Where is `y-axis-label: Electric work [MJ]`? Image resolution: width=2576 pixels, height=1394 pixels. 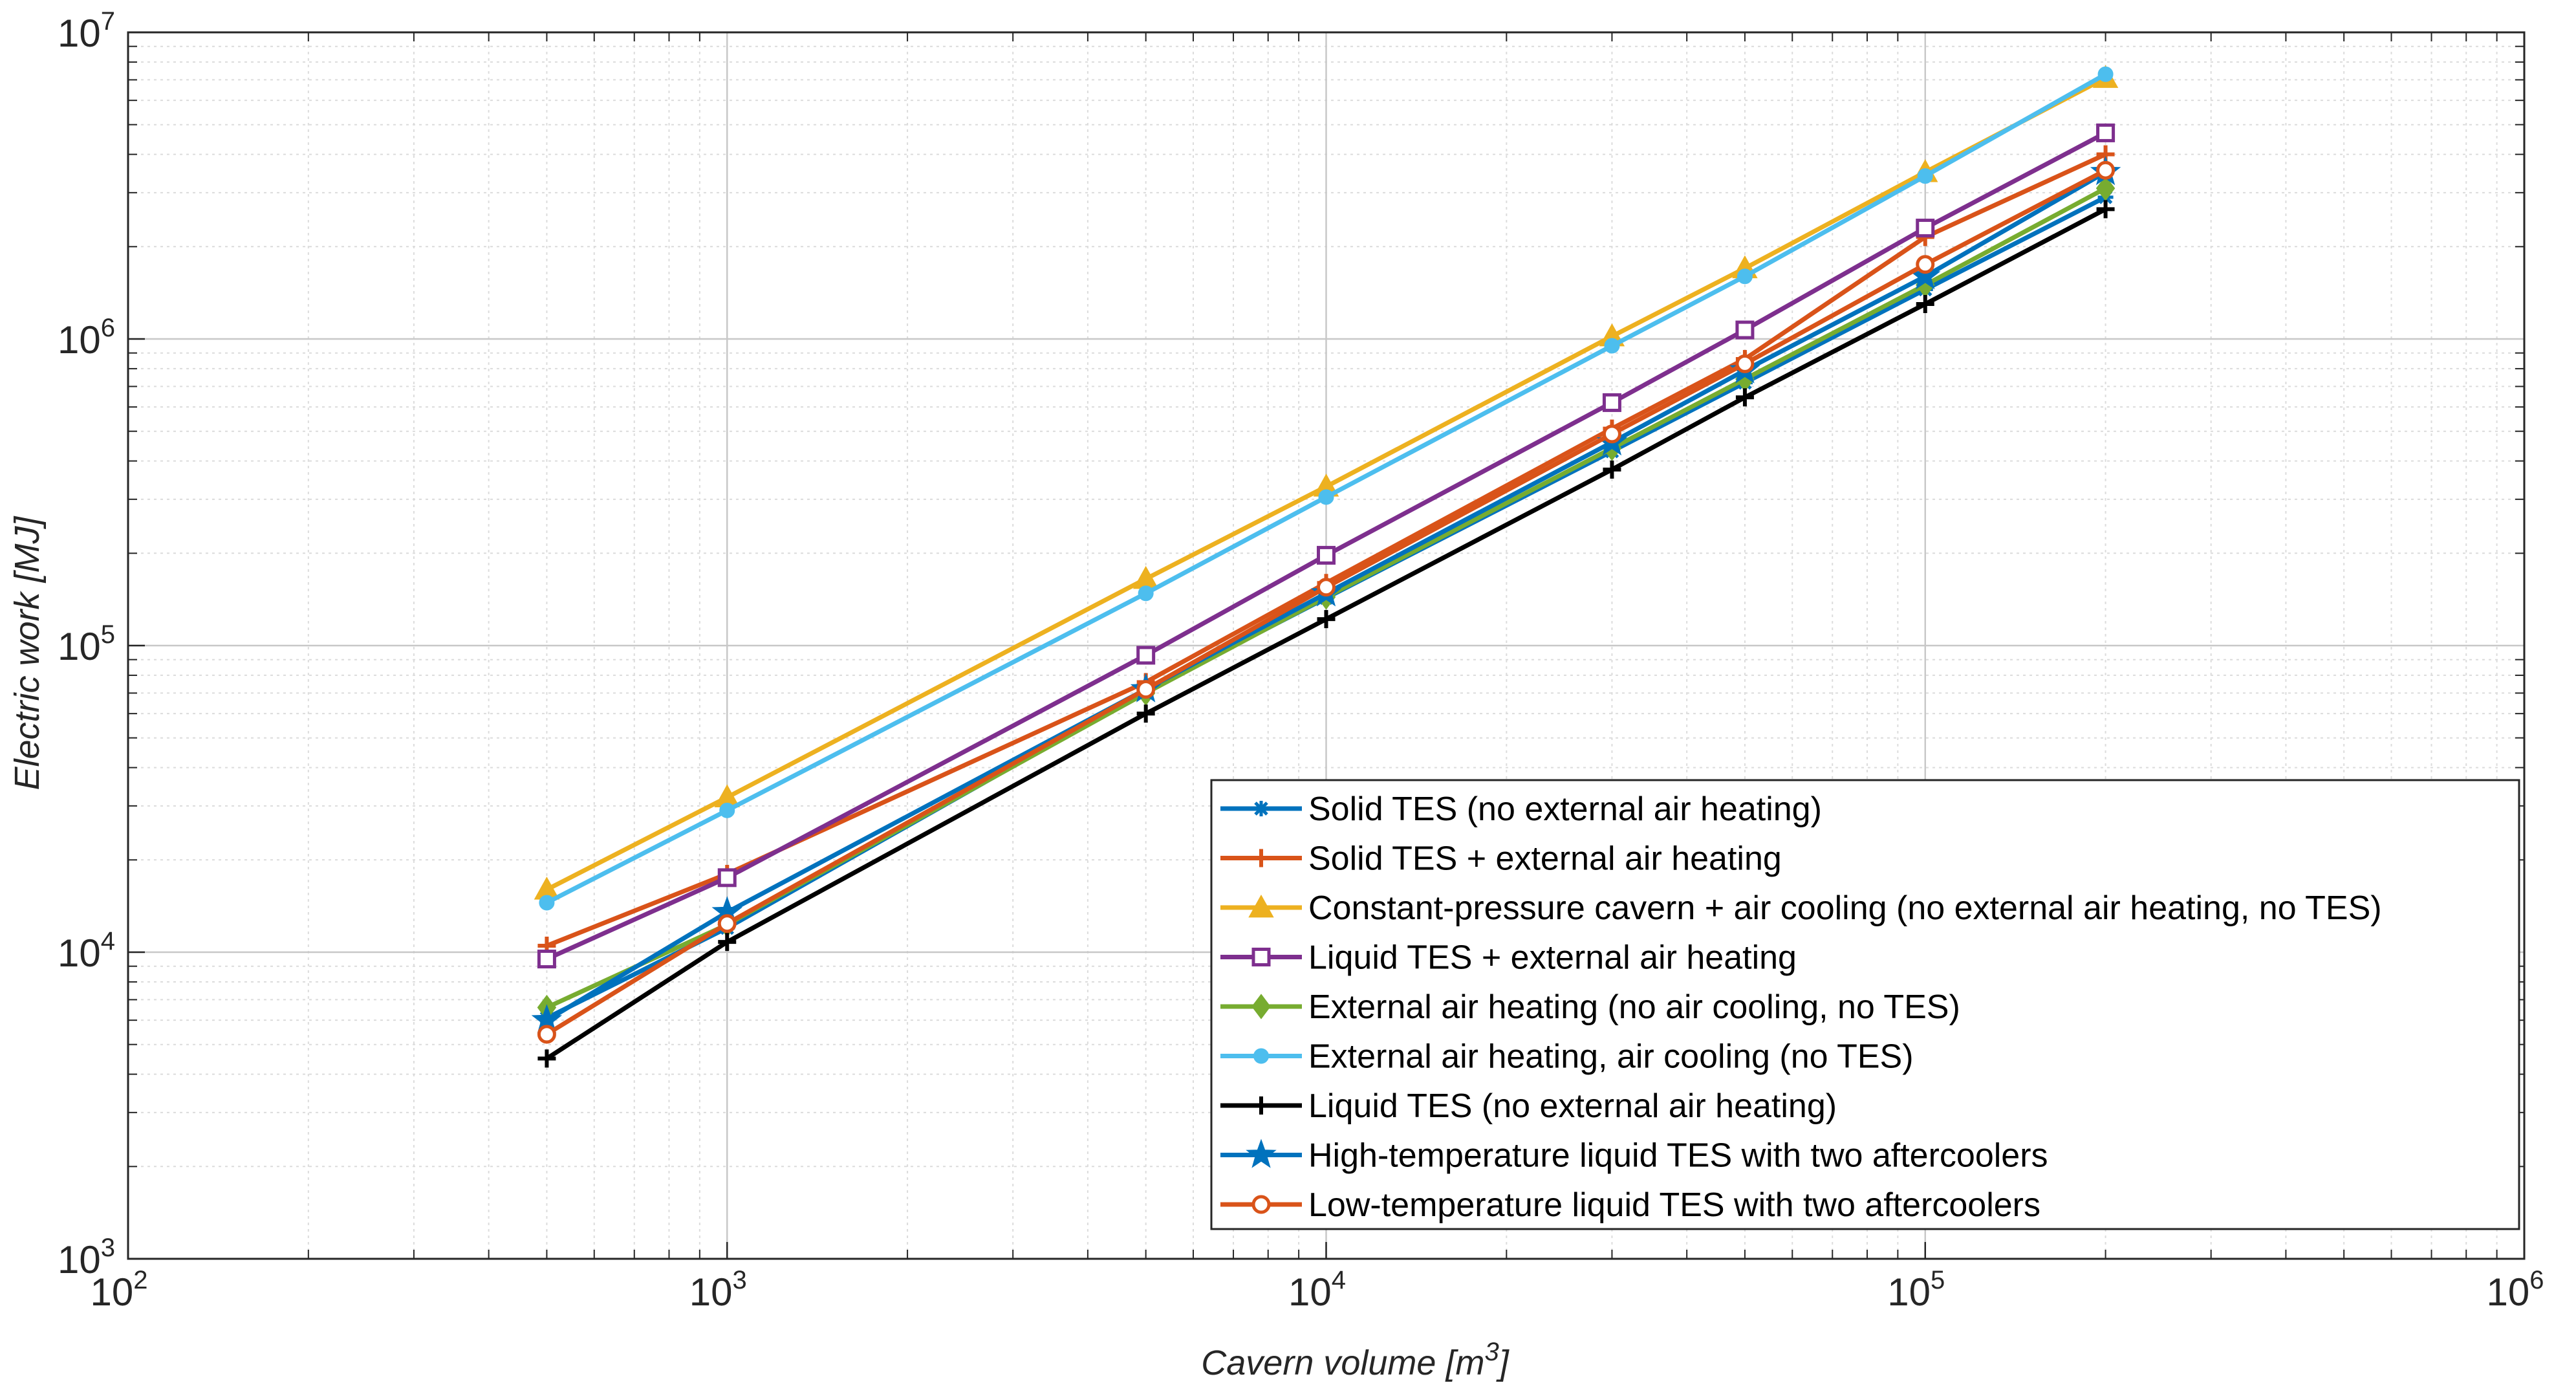
y-axis-label: Electric work [MJ] is located at coordinates (27, 652).